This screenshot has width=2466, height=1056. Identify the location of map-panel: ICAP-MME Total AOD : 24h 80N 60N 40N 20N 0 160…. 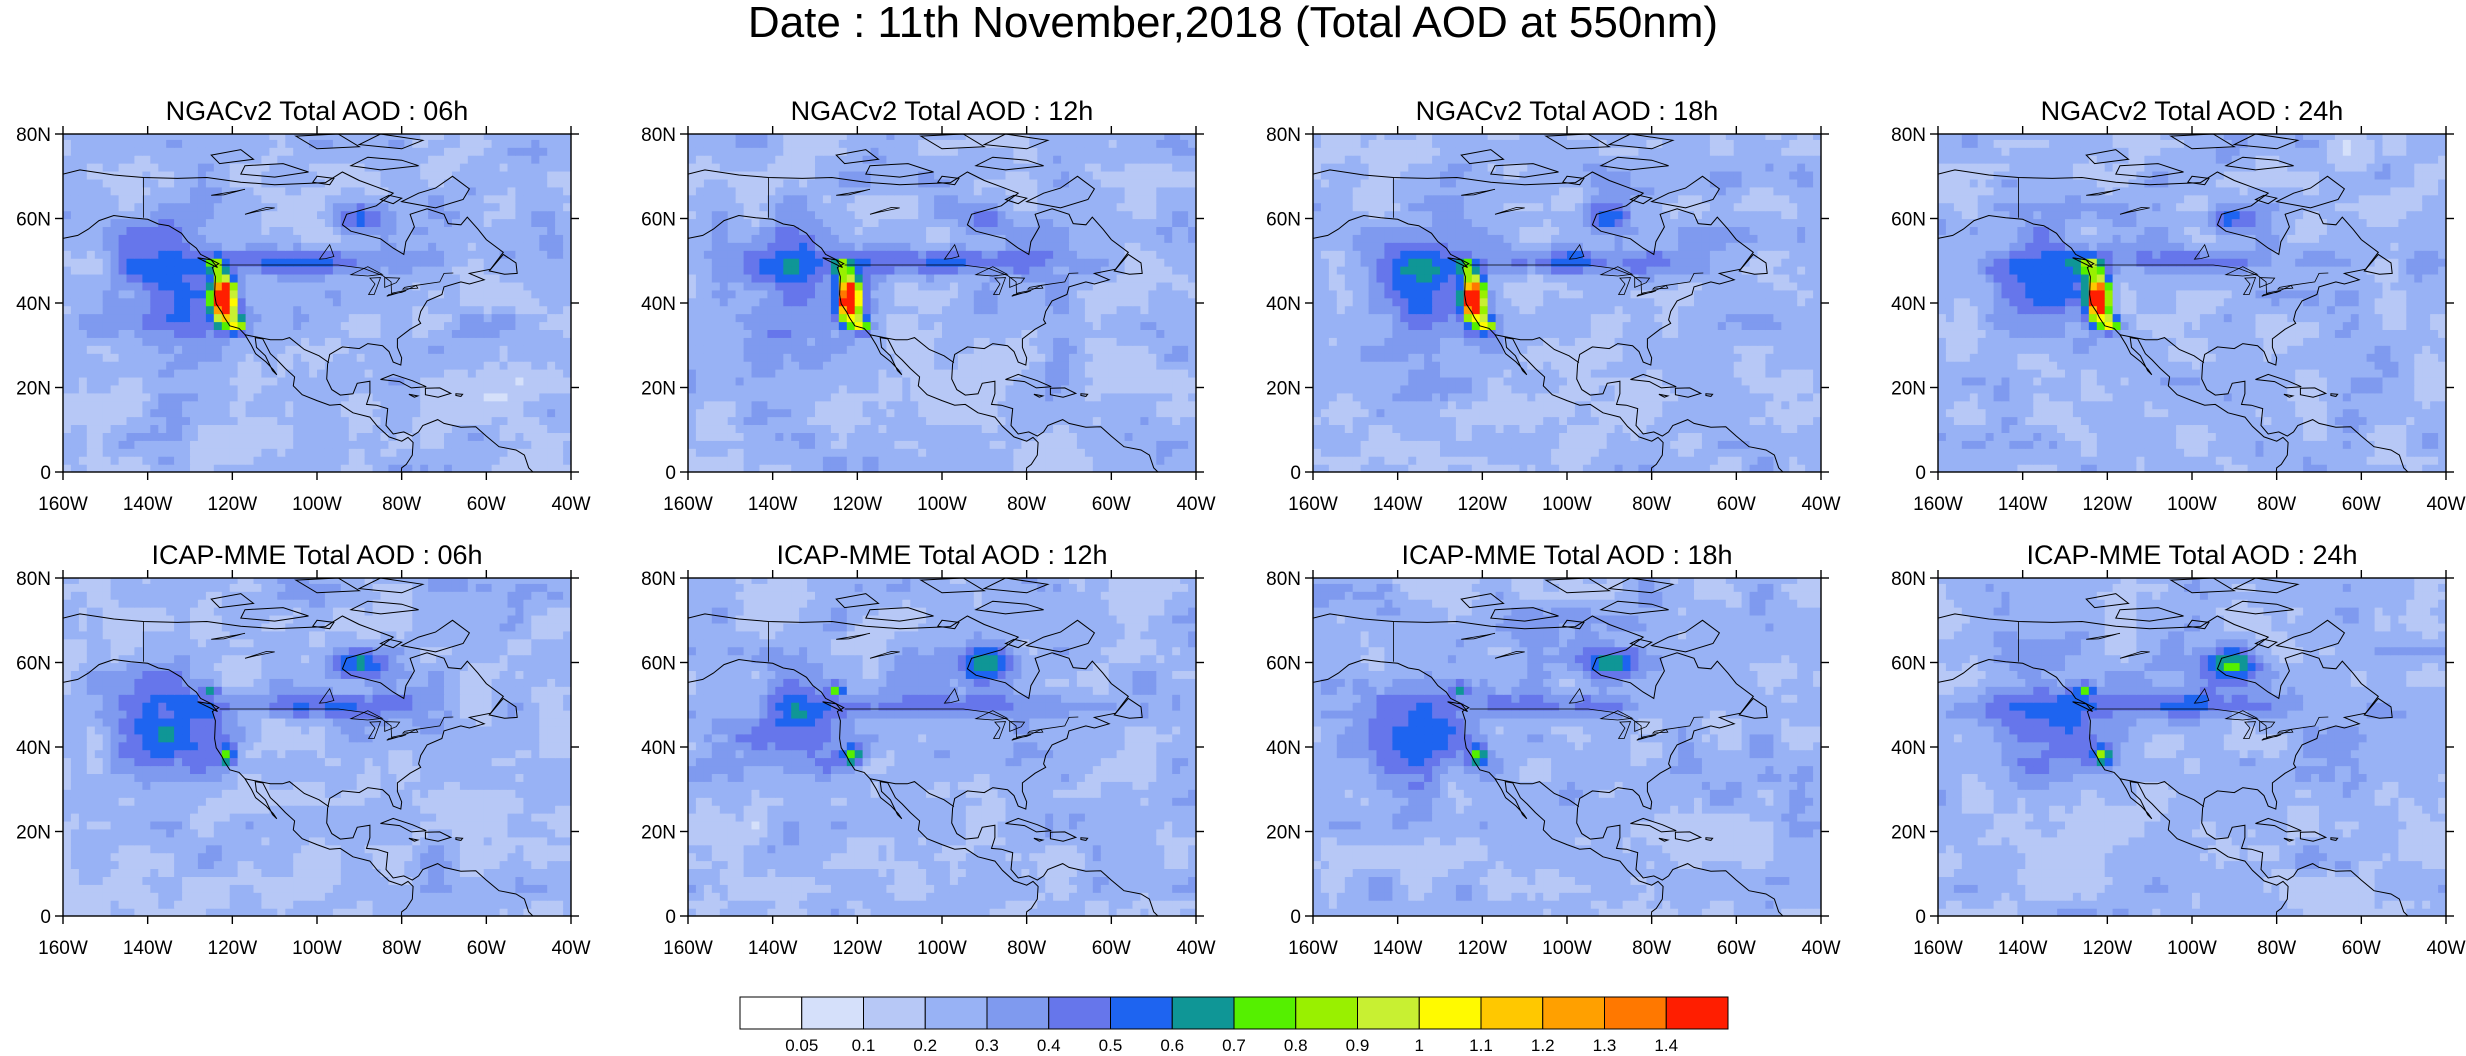
(2178, 749).